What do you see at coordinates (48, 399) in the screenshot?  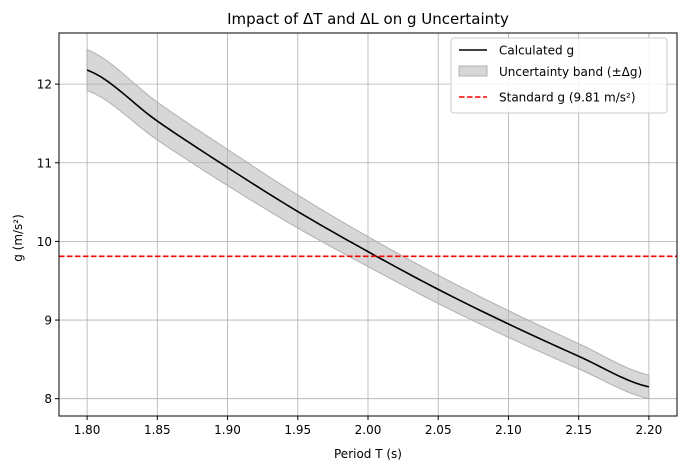 I see `y-tick-label: 8` at bounding box center [48, 399].